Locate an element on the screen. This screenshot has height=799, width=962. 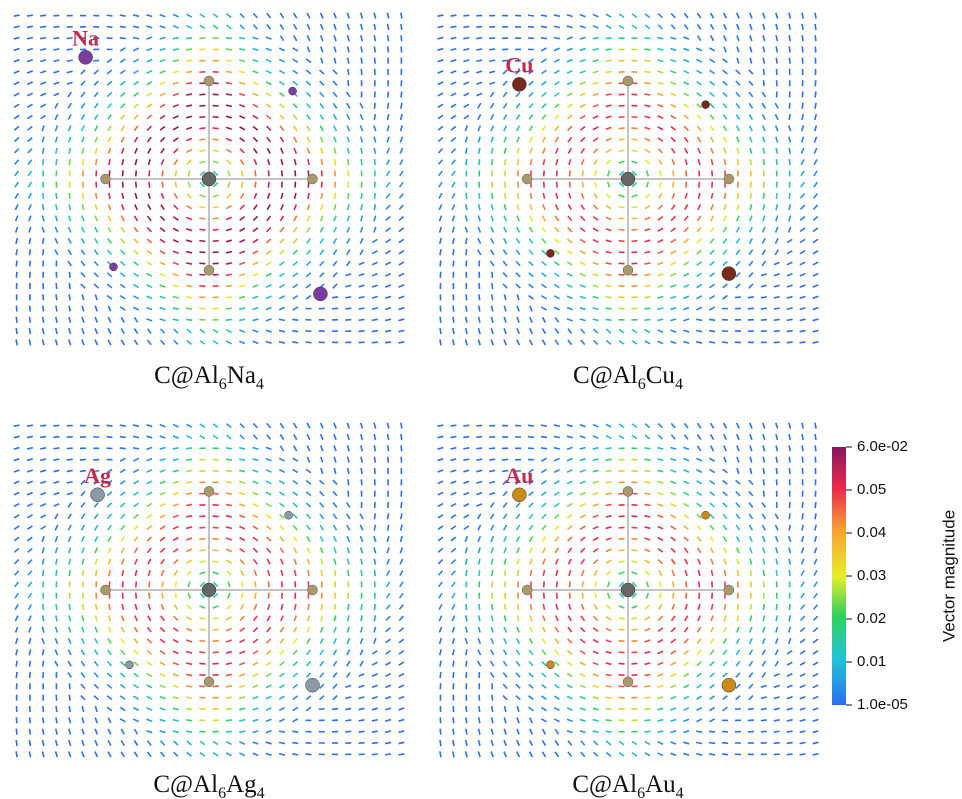
al-atom is located at coordinates (209, 682).